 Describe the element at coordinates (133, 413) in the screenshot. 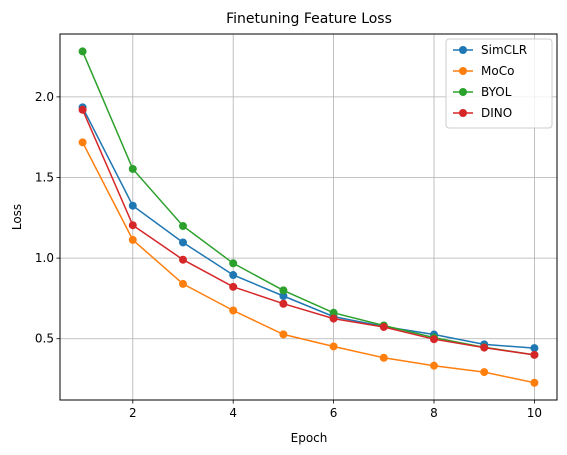

I see `x-tick-label: 2` at that location.